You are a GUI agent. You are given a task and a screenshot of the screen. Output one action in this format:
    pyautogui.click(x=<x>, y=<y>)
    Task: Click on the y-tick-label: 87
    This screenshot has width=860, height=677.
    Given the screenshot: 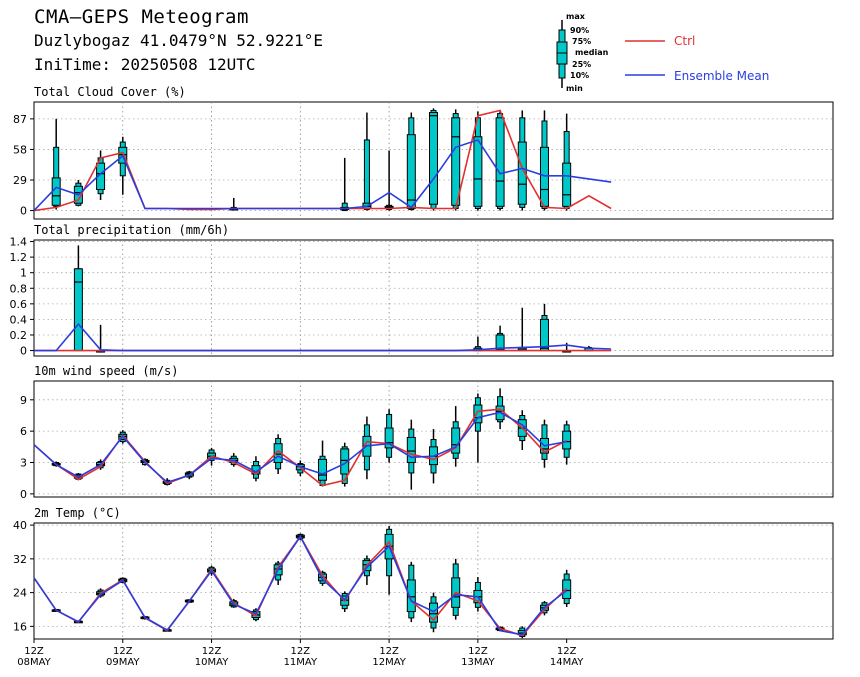 What is the action you would take?
    pyautogui.click(x=20, y=119)
    